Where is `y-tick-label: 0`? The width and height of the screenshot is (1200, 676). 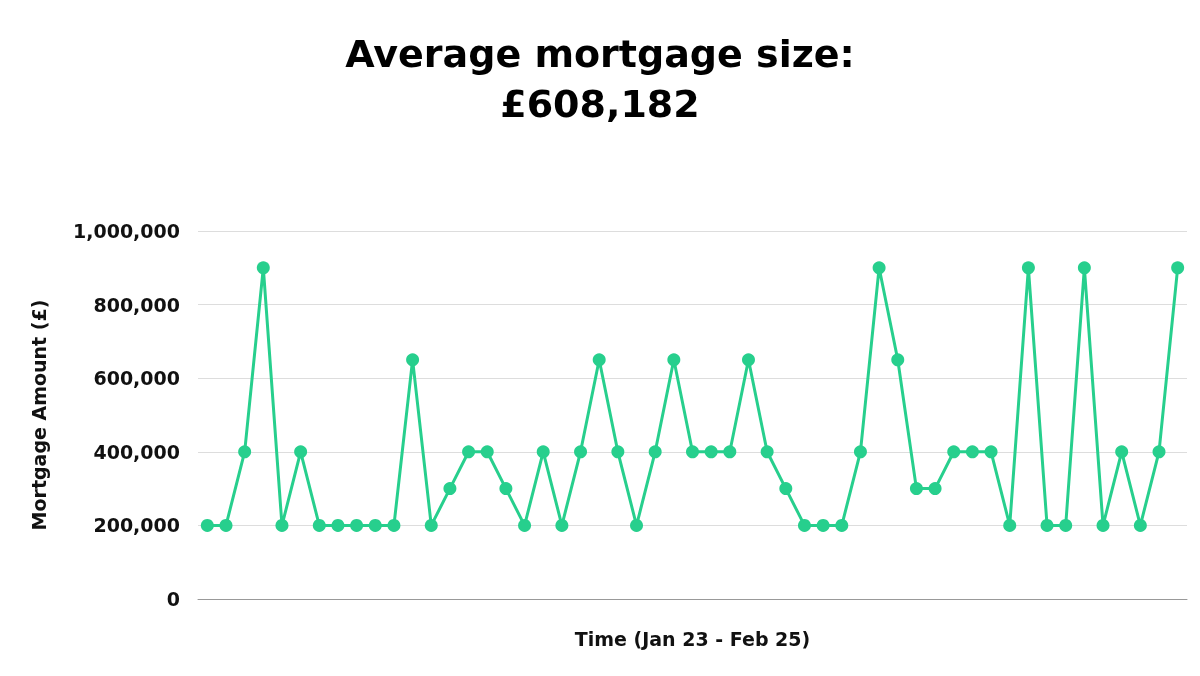
y-tick-label: 0 is located at coordinates (173, 599).